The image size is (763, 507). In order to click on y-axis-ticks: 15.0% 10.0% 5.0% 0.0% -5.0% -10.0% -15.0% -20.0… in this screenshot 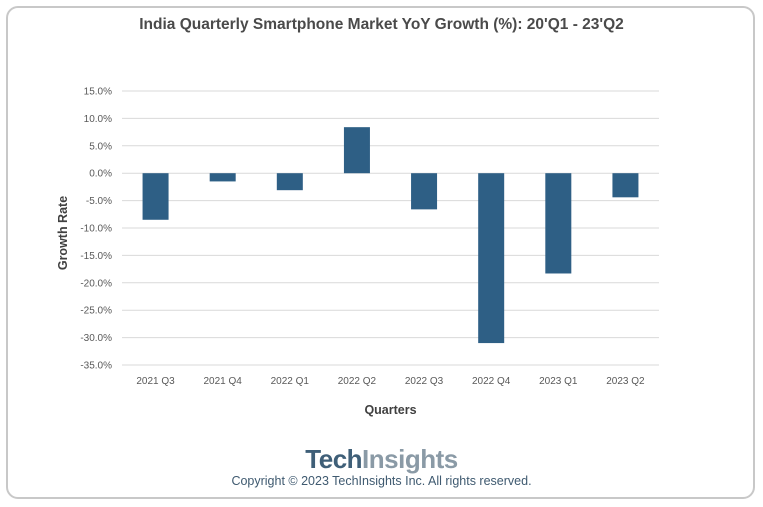, I will do `click(96, 229)`.